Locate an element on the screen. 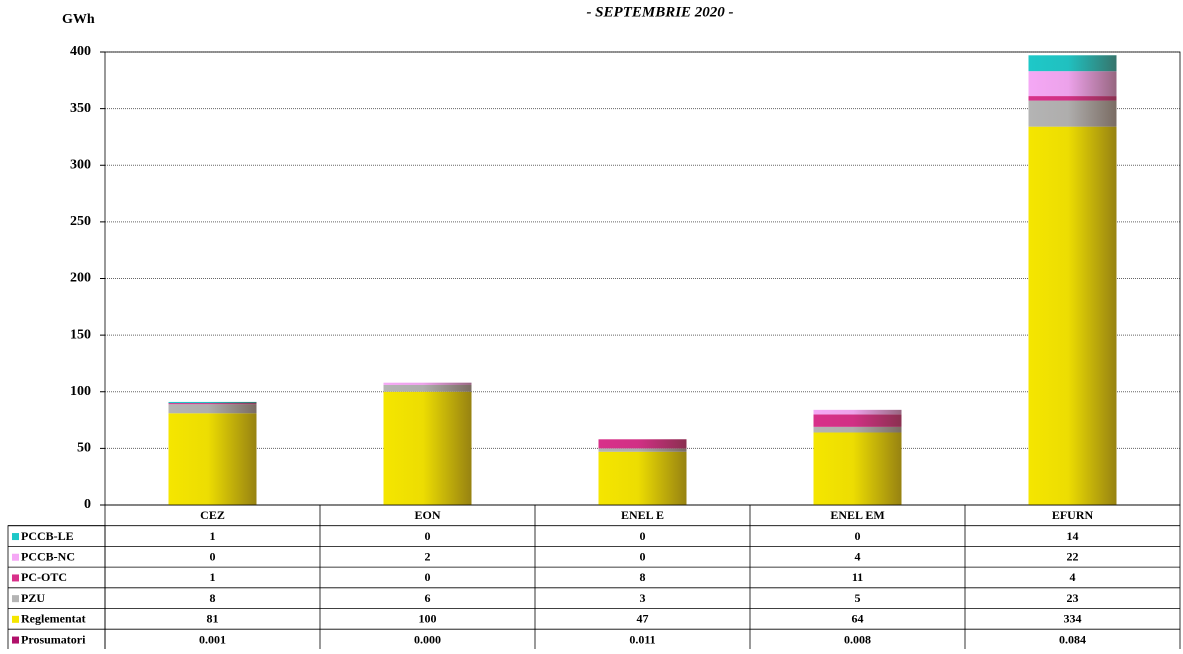 The width and height of the screenshot is (1183, 654). table-value: 2 is located at coordinates (428, 557).